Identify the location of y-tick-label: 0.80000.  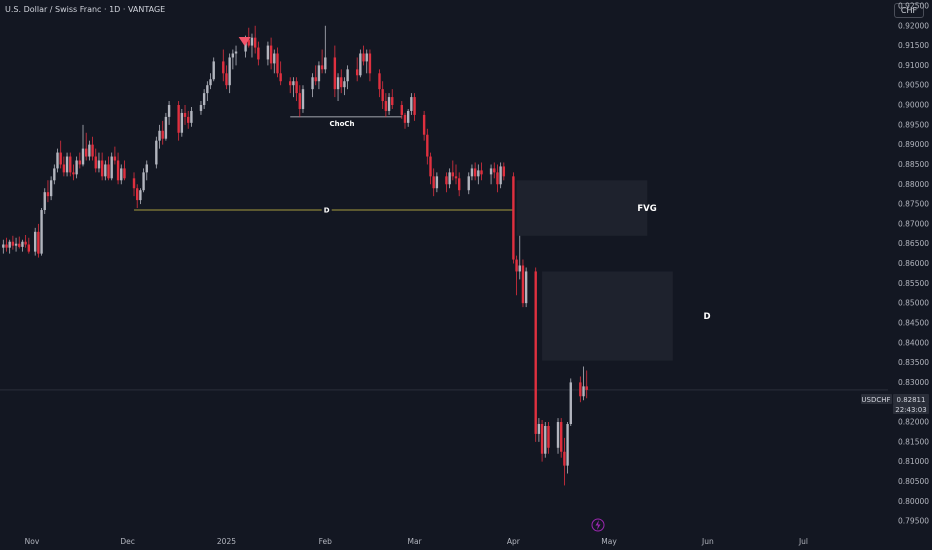
(913, 501).